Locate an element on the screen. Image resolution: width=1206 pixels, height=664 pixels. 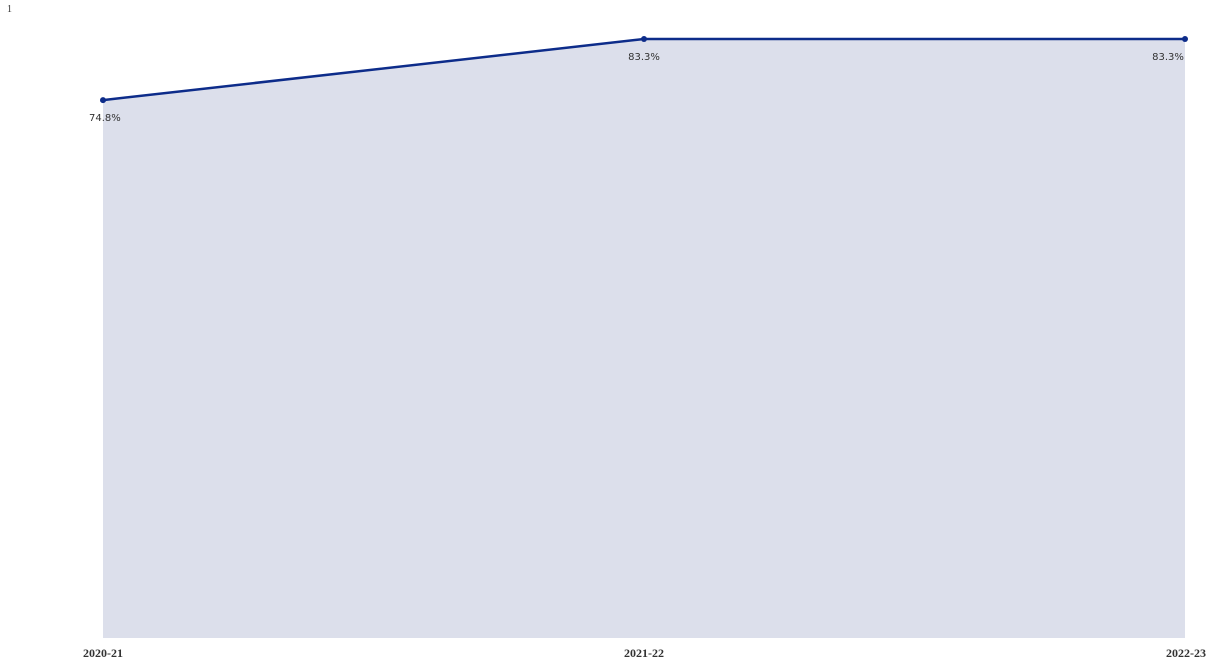
corner-number: 1 is located at coordinates (9, 9).